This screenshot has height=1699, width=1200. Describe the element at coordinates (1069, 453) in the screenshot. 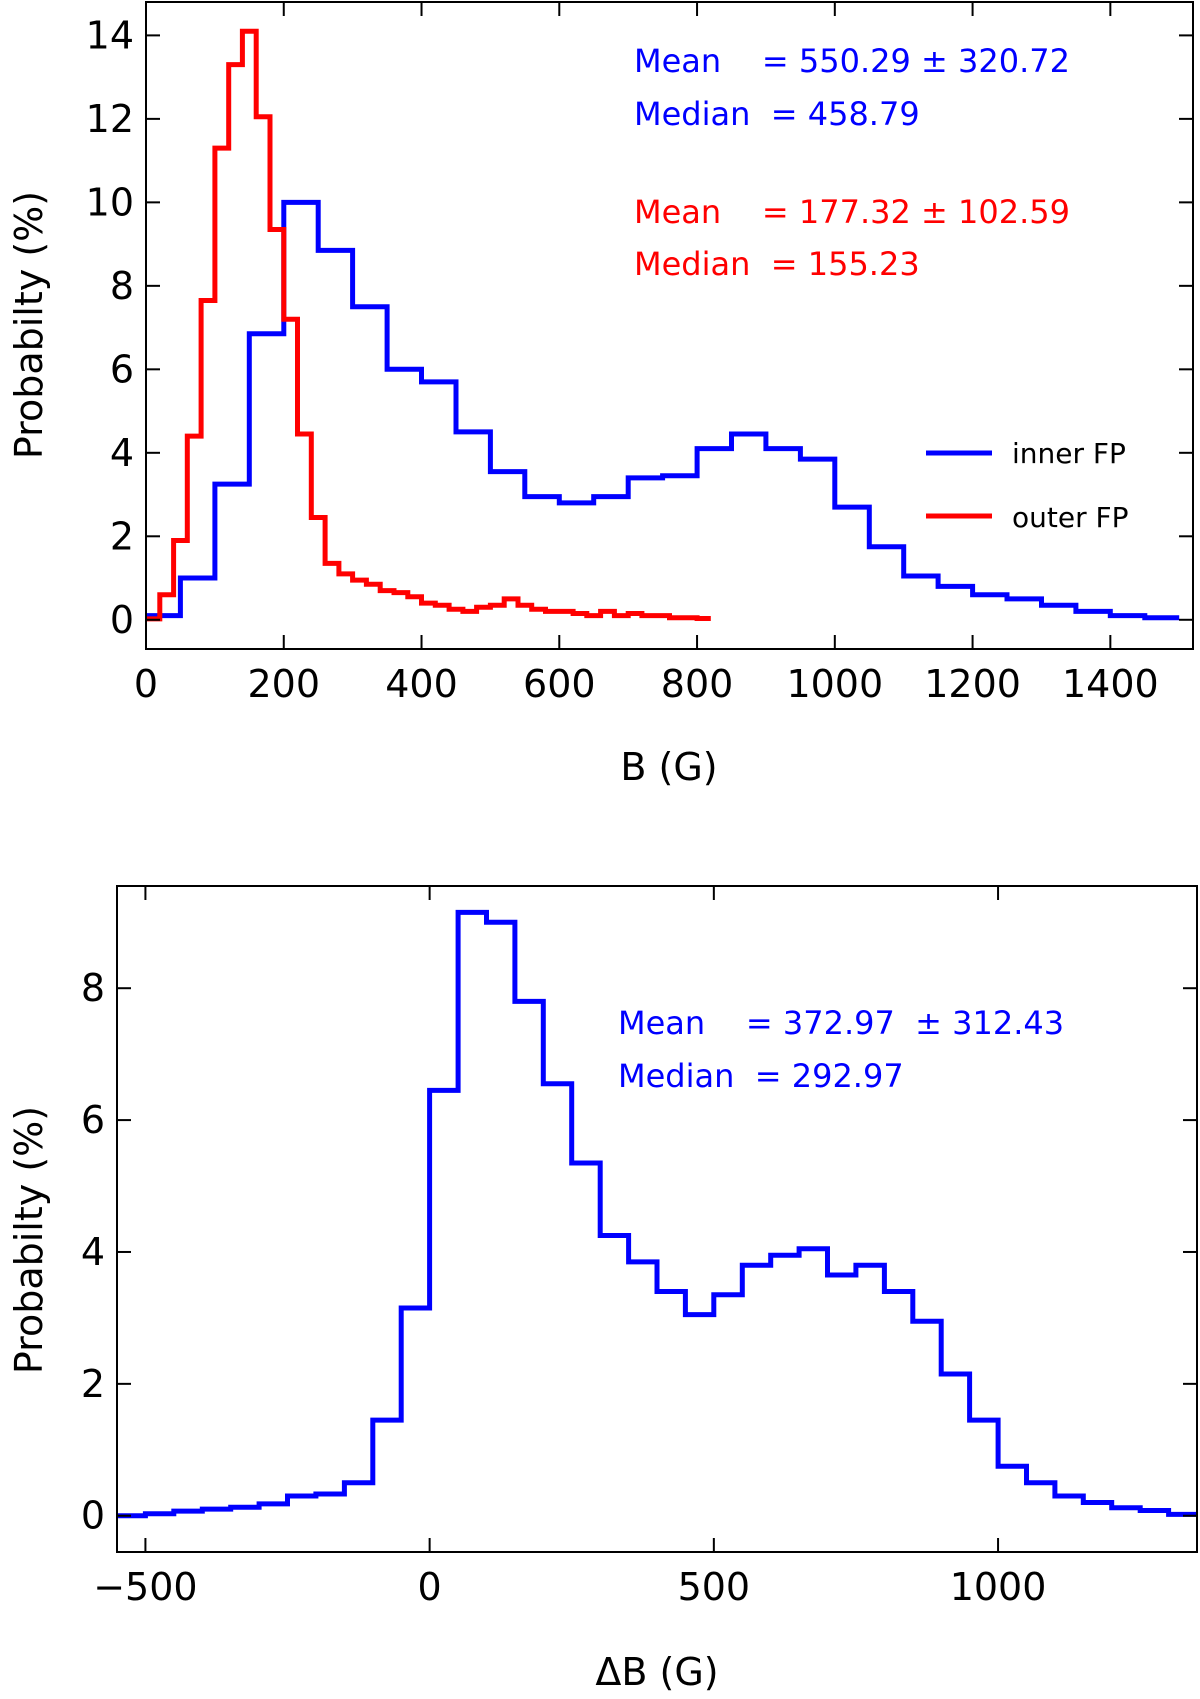

I see `legend-inner-fp-label: inner FP` at that location.